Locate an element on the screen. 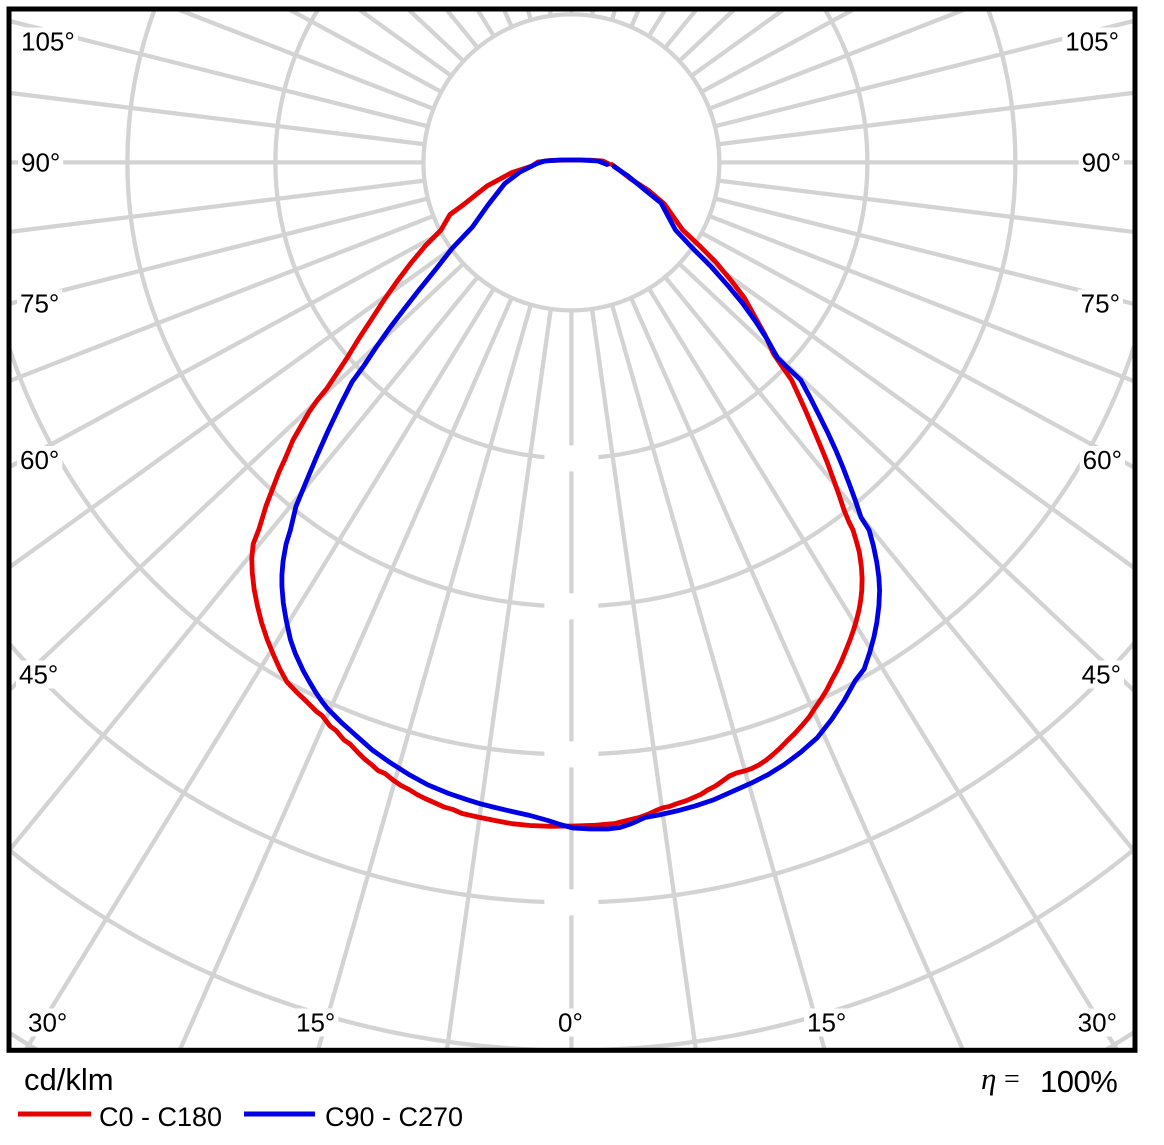 The image size is (1164, 1145). svg-text: C0 - C180 is located at coordinates (160, 1117).